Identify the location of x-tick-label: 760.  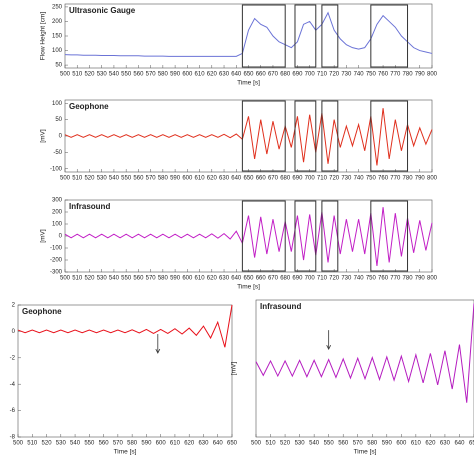
(383, 75).